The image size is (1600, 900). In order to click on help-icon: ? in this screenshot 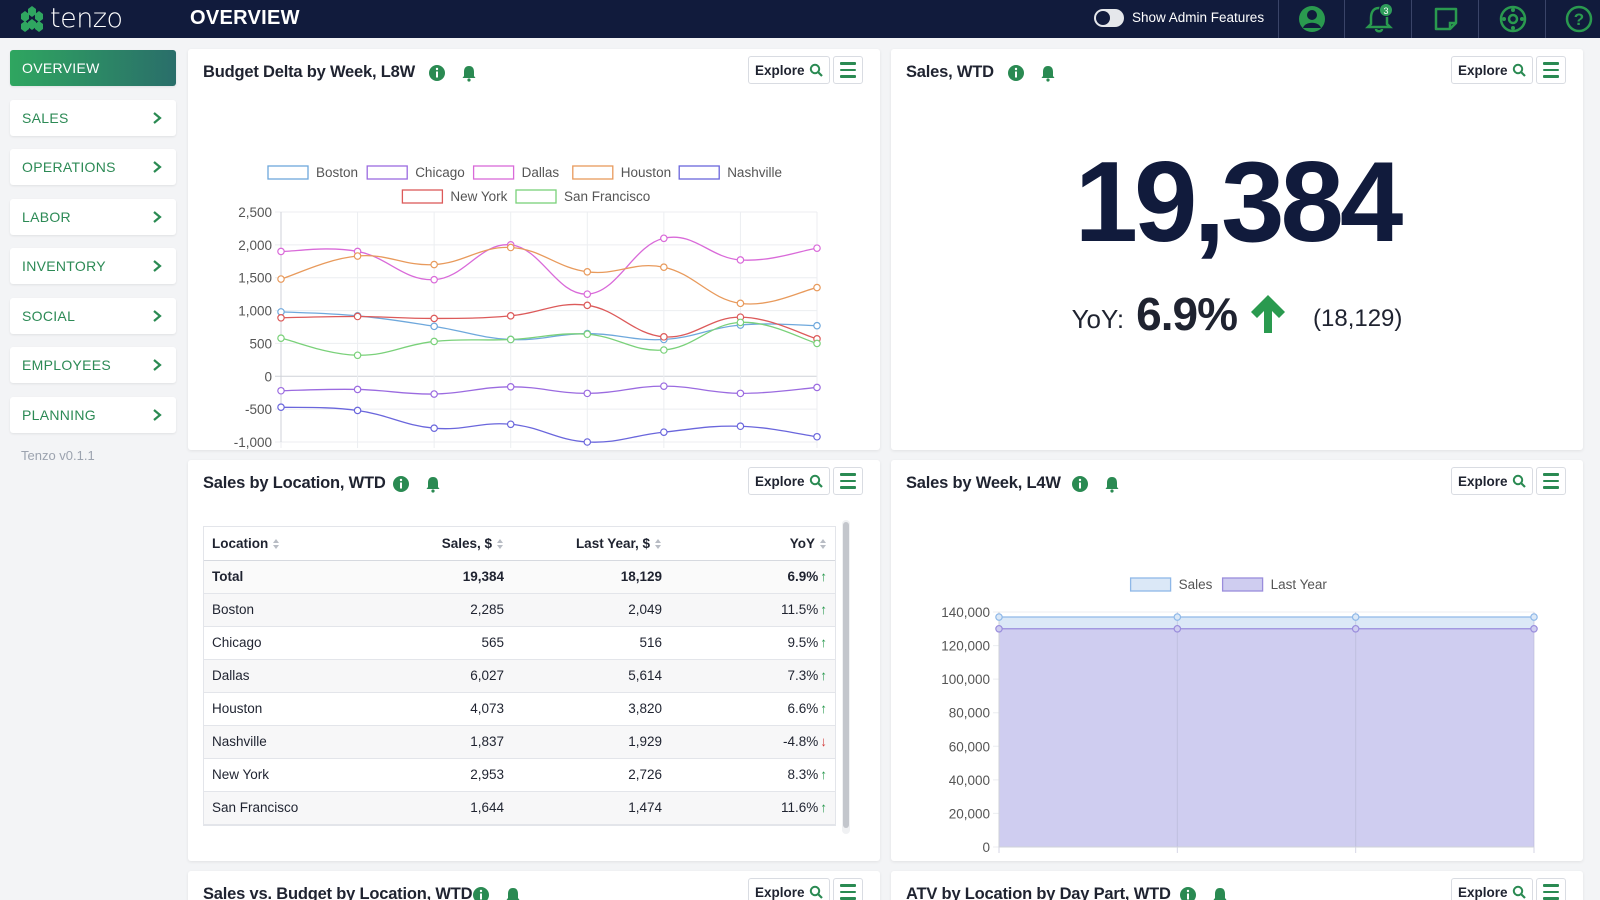, I will do `click(1579, 19)`.